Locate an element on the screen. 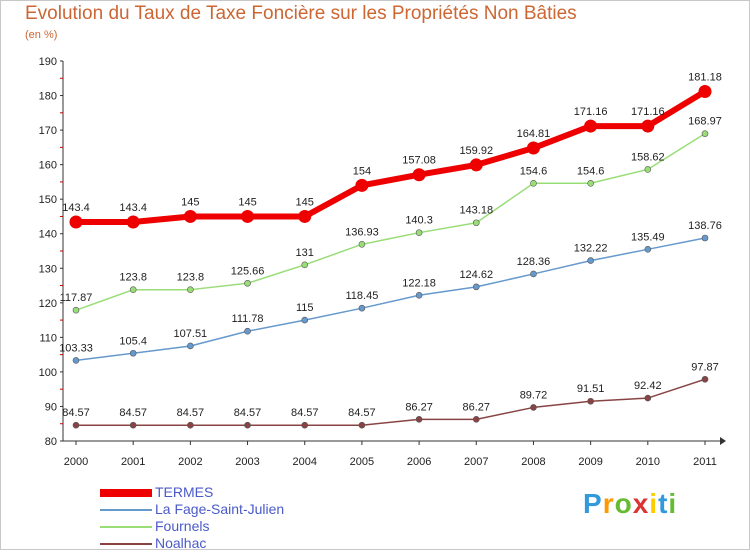 This screenshot has width=750, height=552. x-axis-arrow is located at coordinates (723, 441).